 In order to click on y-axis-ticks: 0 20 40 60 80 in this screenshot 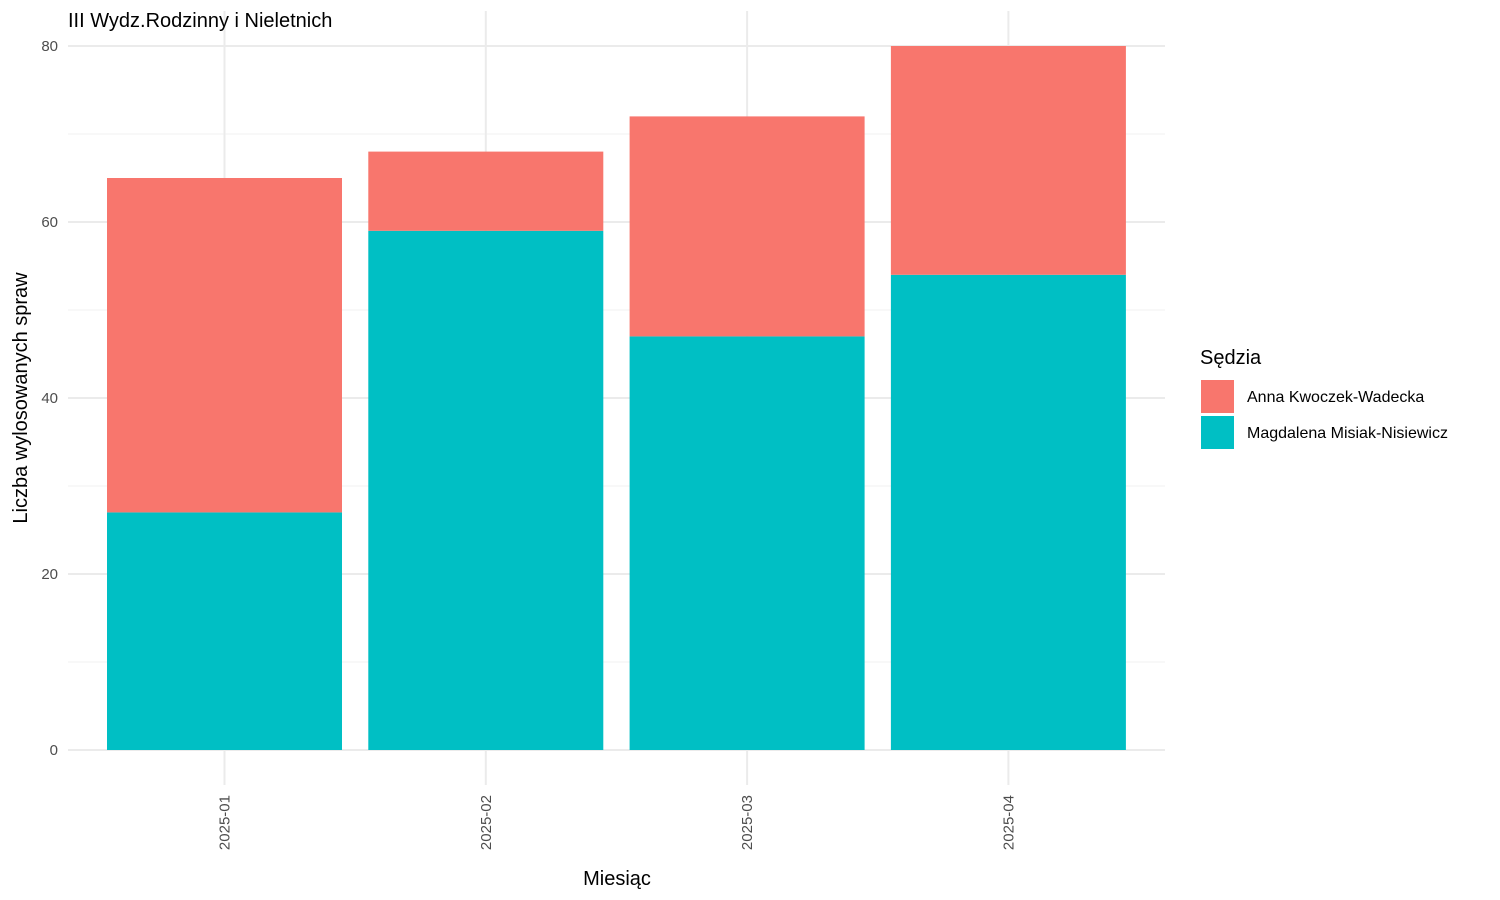, I will do `click(49, 398)`.